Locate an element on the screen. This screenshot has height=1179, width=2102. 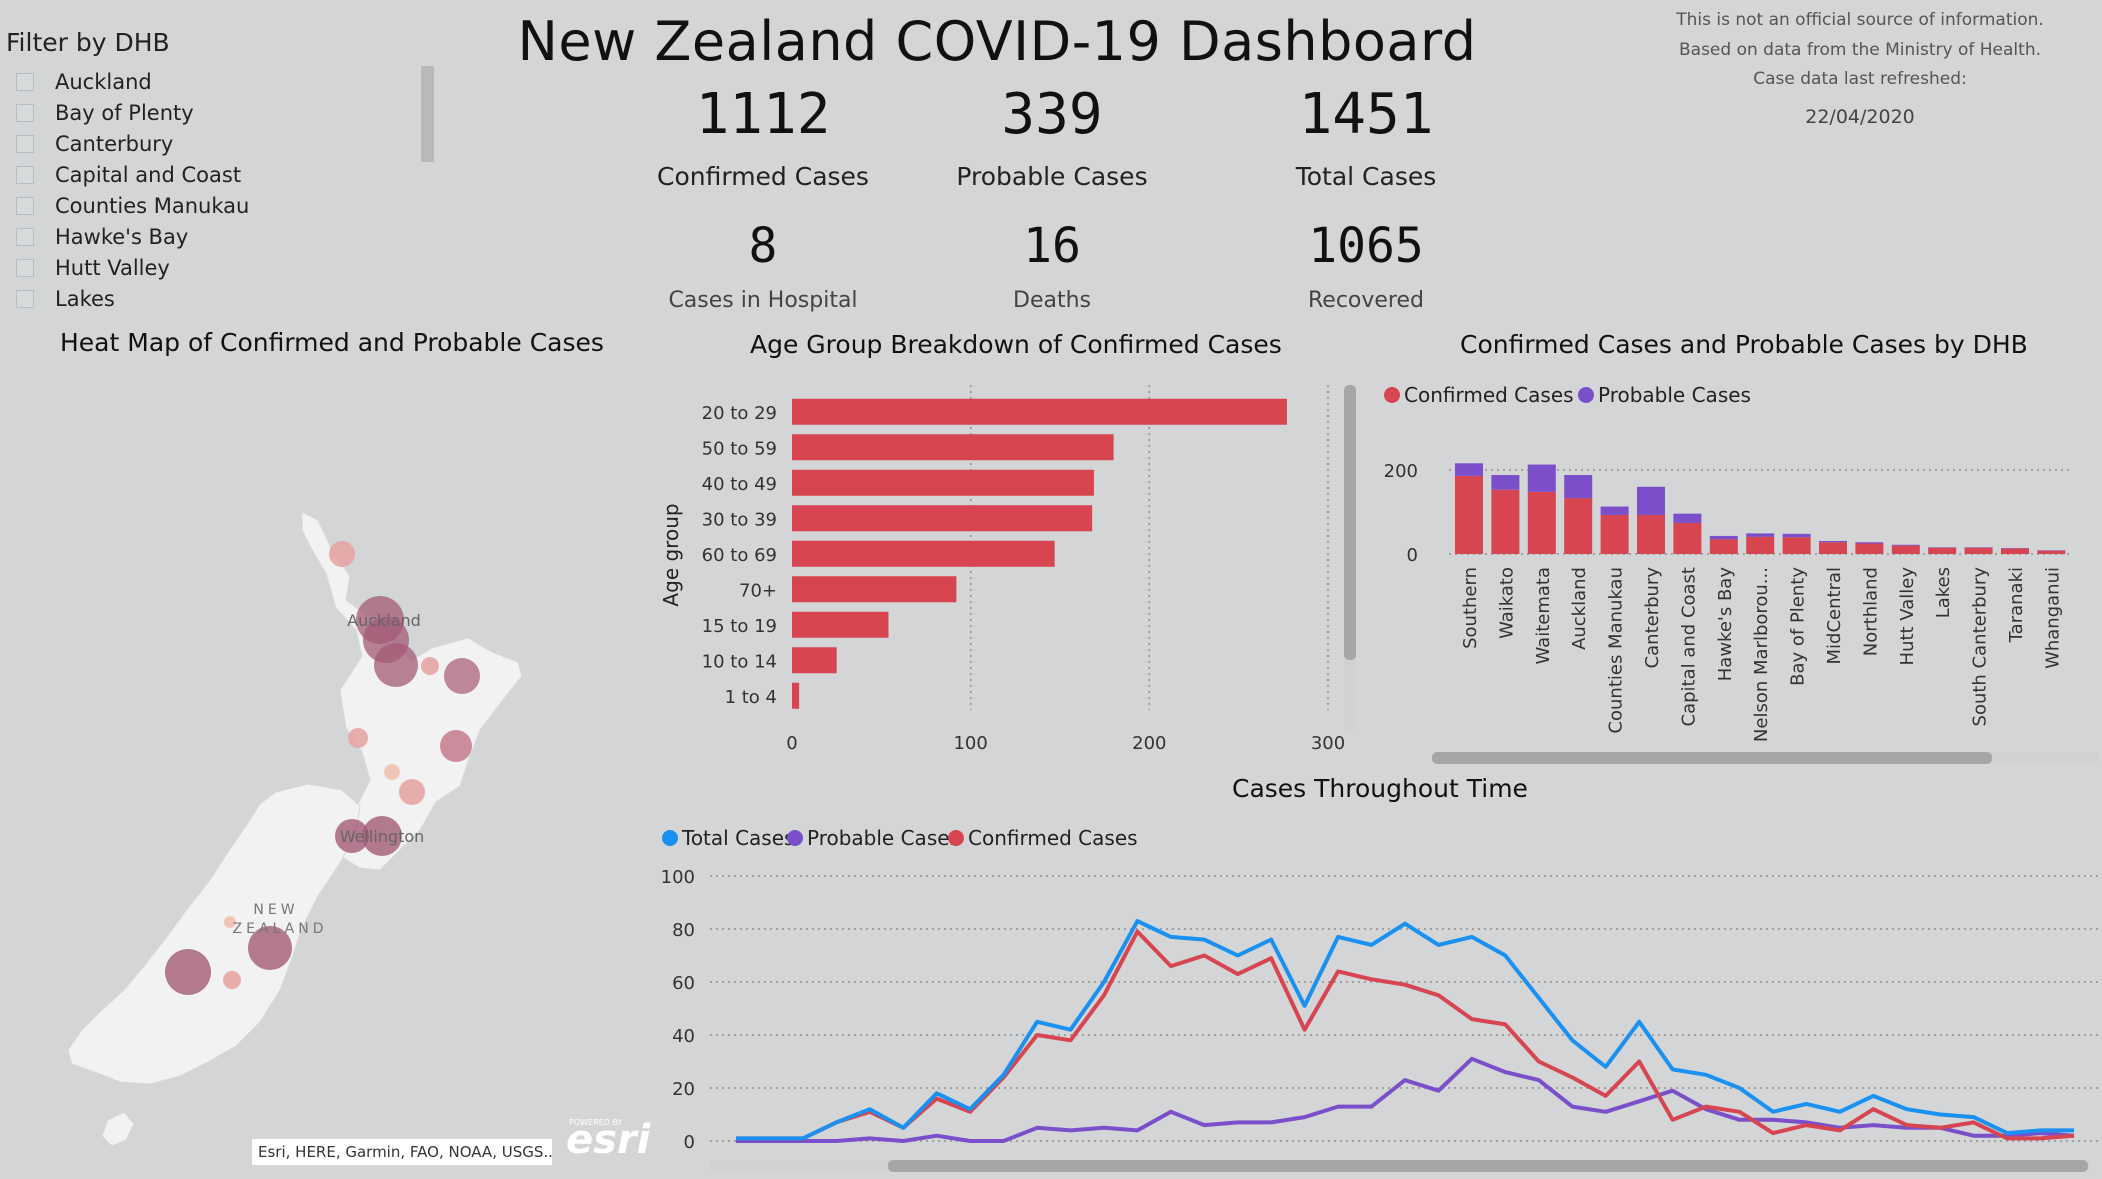
time-legend-total: Total Cases is located at coordinates (728, 838).